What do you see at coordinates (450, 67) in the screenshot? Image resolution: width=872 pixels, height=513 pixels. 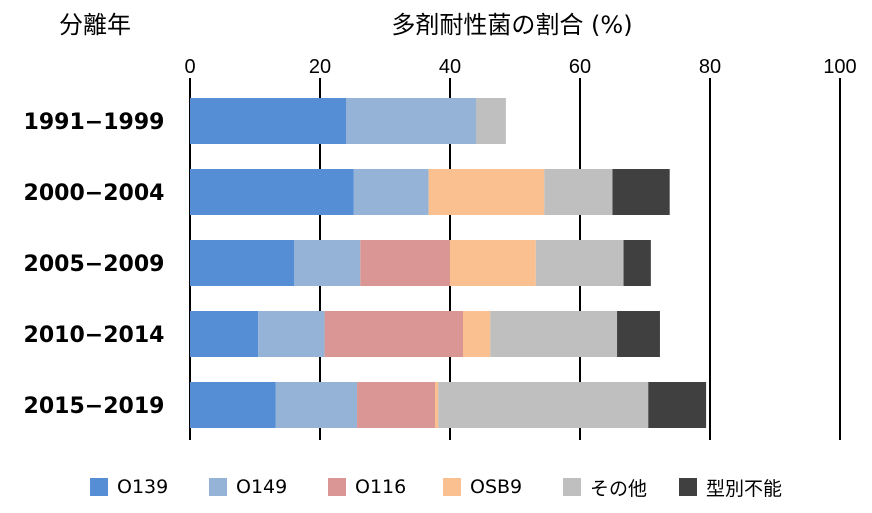 I see `x-tick-label: 40` at bounding box center [450, 67].